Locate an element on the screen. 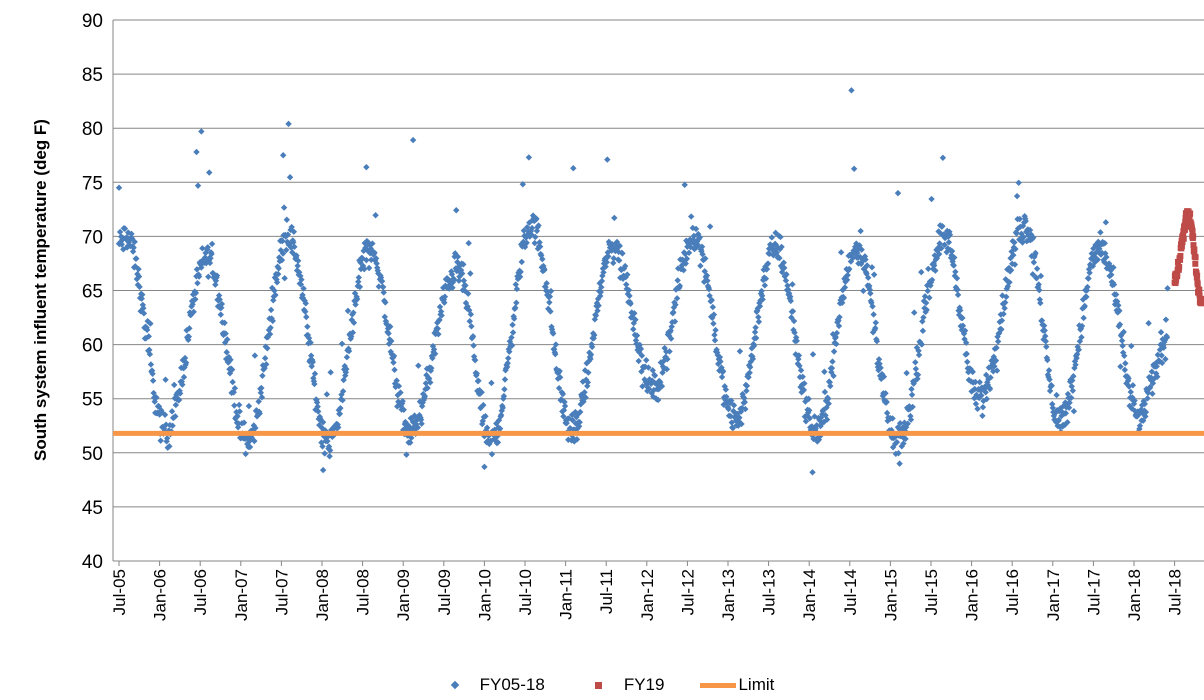 This screenshot has height=700, width=1204. x-tick-label: Jul-12 is located at coordinates (687, 592).